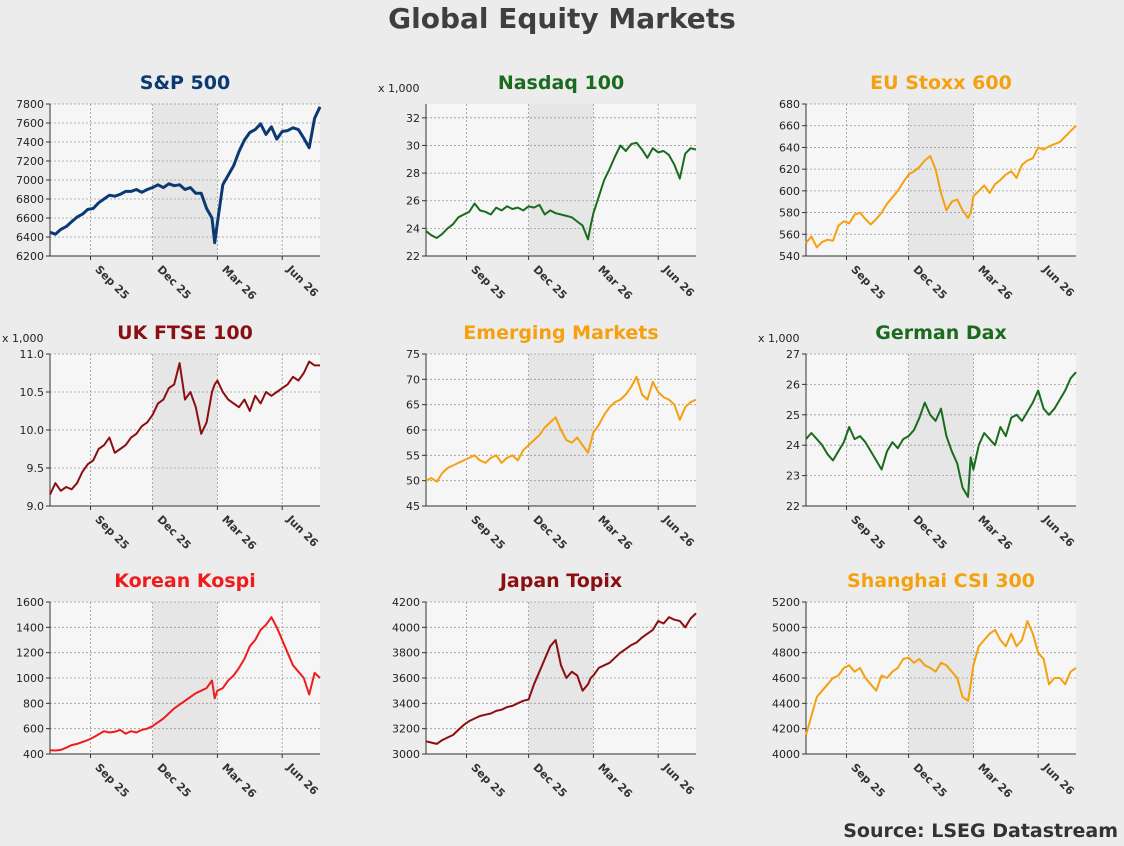 Image resolution: width=1124 pixels, height=846 pixels. What do you see at coordinates (30, 123) in the screenshot?
I see `y-tick-label: 7600` at bounding box center [30, 123].